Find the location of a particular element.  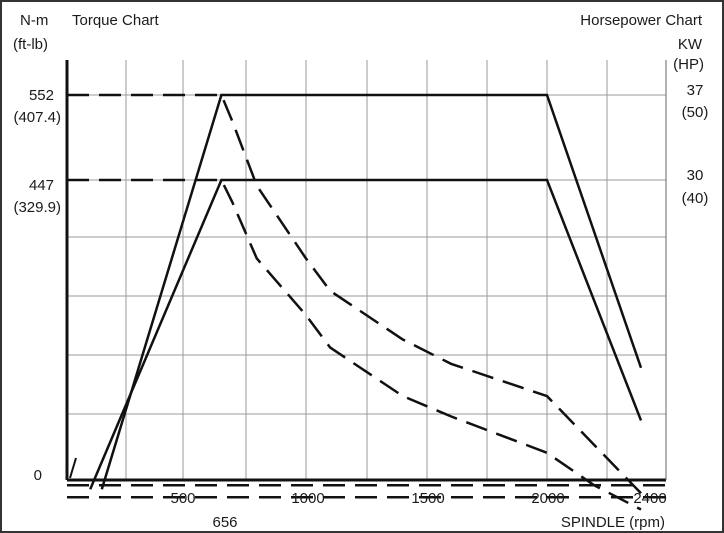

left-tick-sublabel: (407.4) is located at coordinates (37, 117).